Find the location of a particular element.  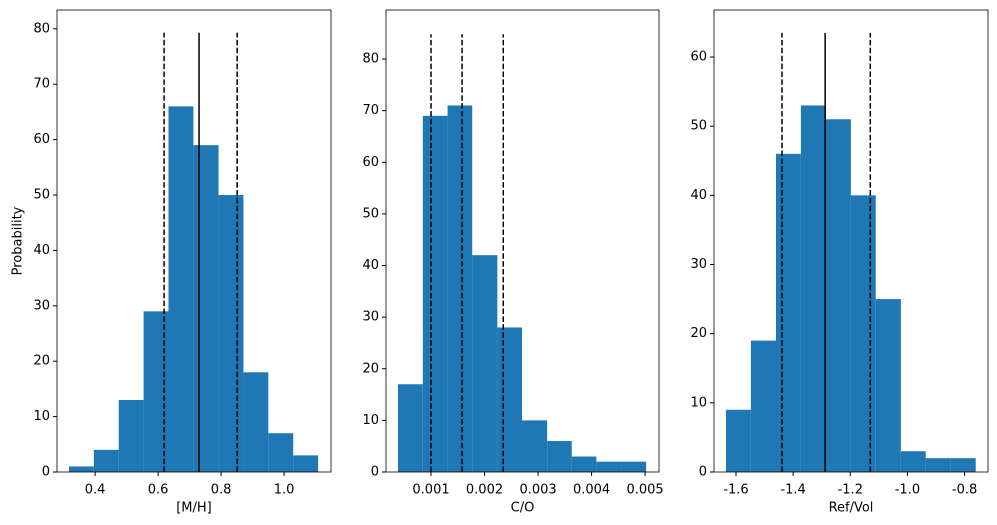

x-tick-label: 1.0 is located at coordinates (284, 490).